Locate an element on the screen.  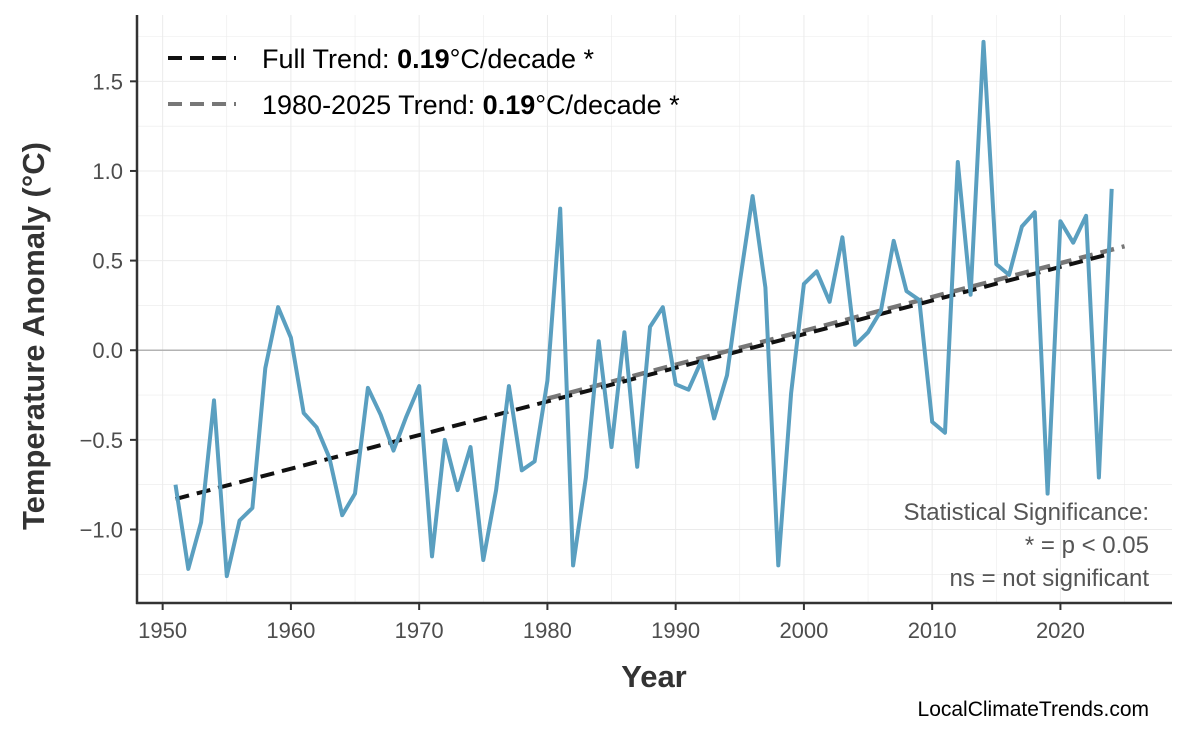
legend-label-full-trend: Full Trend: 0.19°C/decade * is located at coordinates (428, 59).